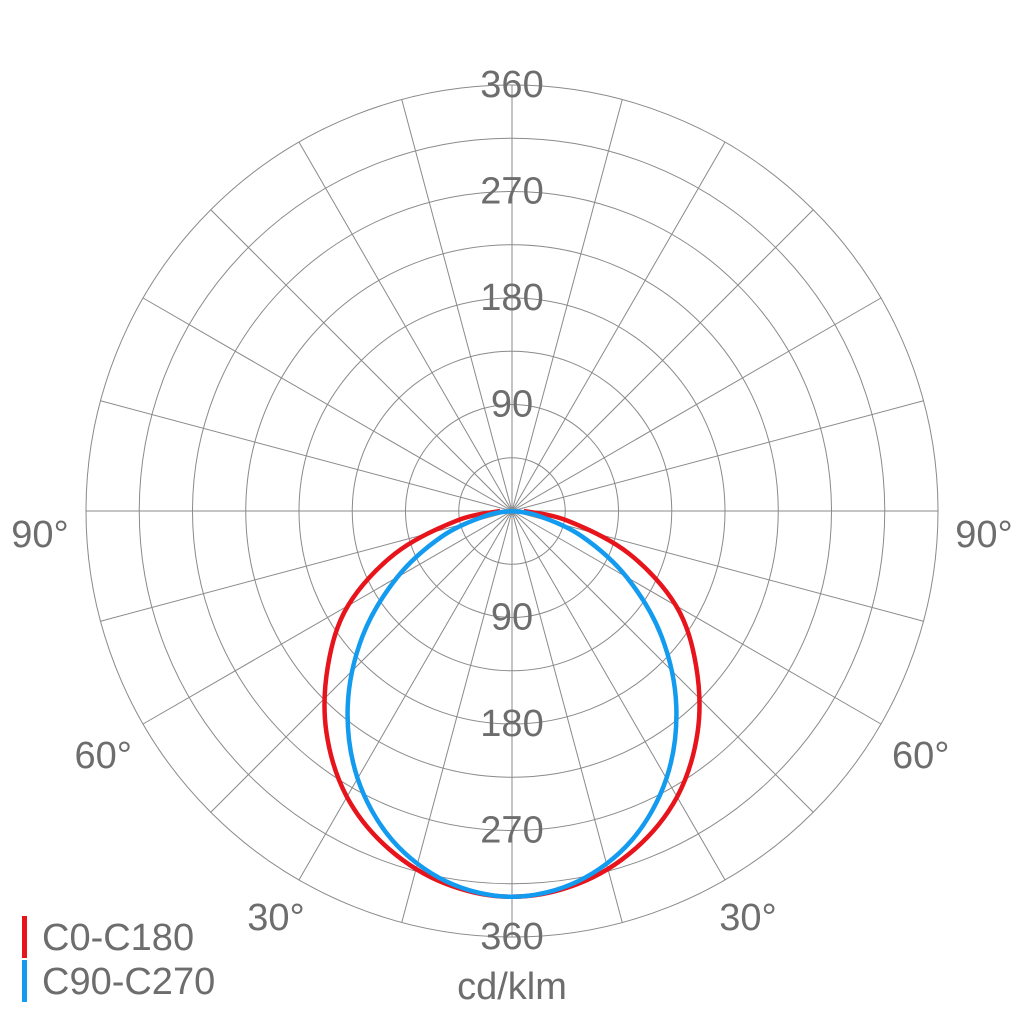 The image size is (1024, 1024). Describe the element at coordinates (128, 982) in the screenshot. I see `legend-label: C90-C270` at that location.